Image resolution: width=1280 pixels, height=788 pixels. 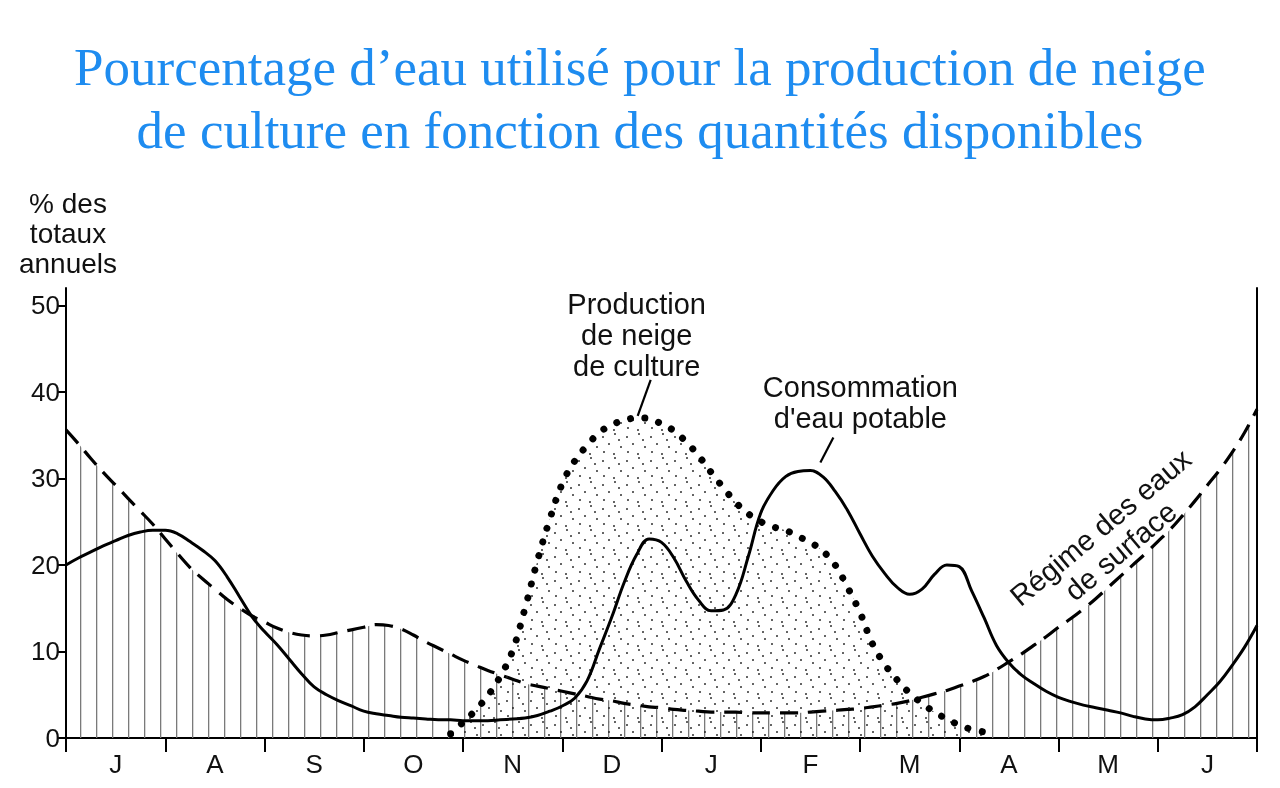 What do you see at coordinates (637, 334) in the screenshot?
I see `text: Production de neige de culture` at bounding box center [637, 334].